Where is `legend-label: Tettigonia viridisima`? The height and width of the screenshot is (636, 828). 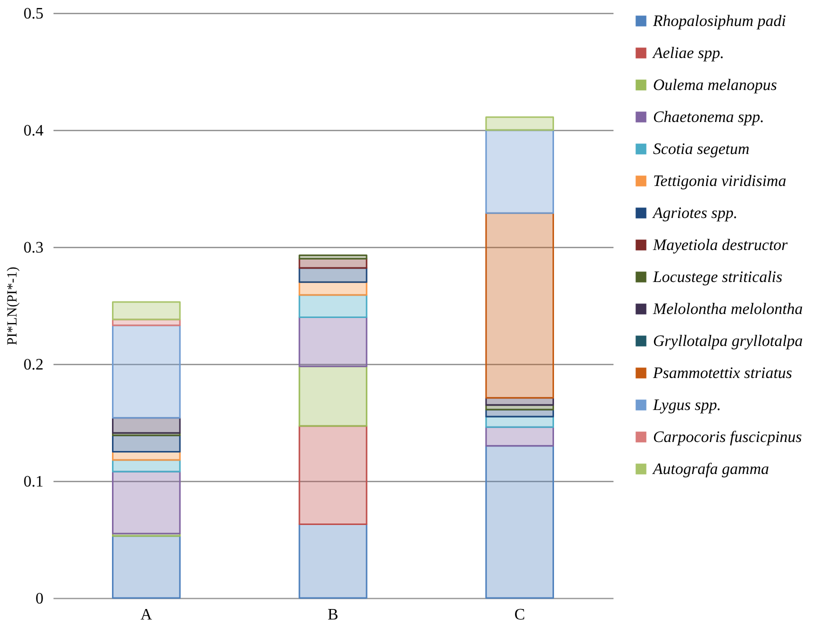 legend-label: Tettigonia viridisima is located at coordinates (719, 181).